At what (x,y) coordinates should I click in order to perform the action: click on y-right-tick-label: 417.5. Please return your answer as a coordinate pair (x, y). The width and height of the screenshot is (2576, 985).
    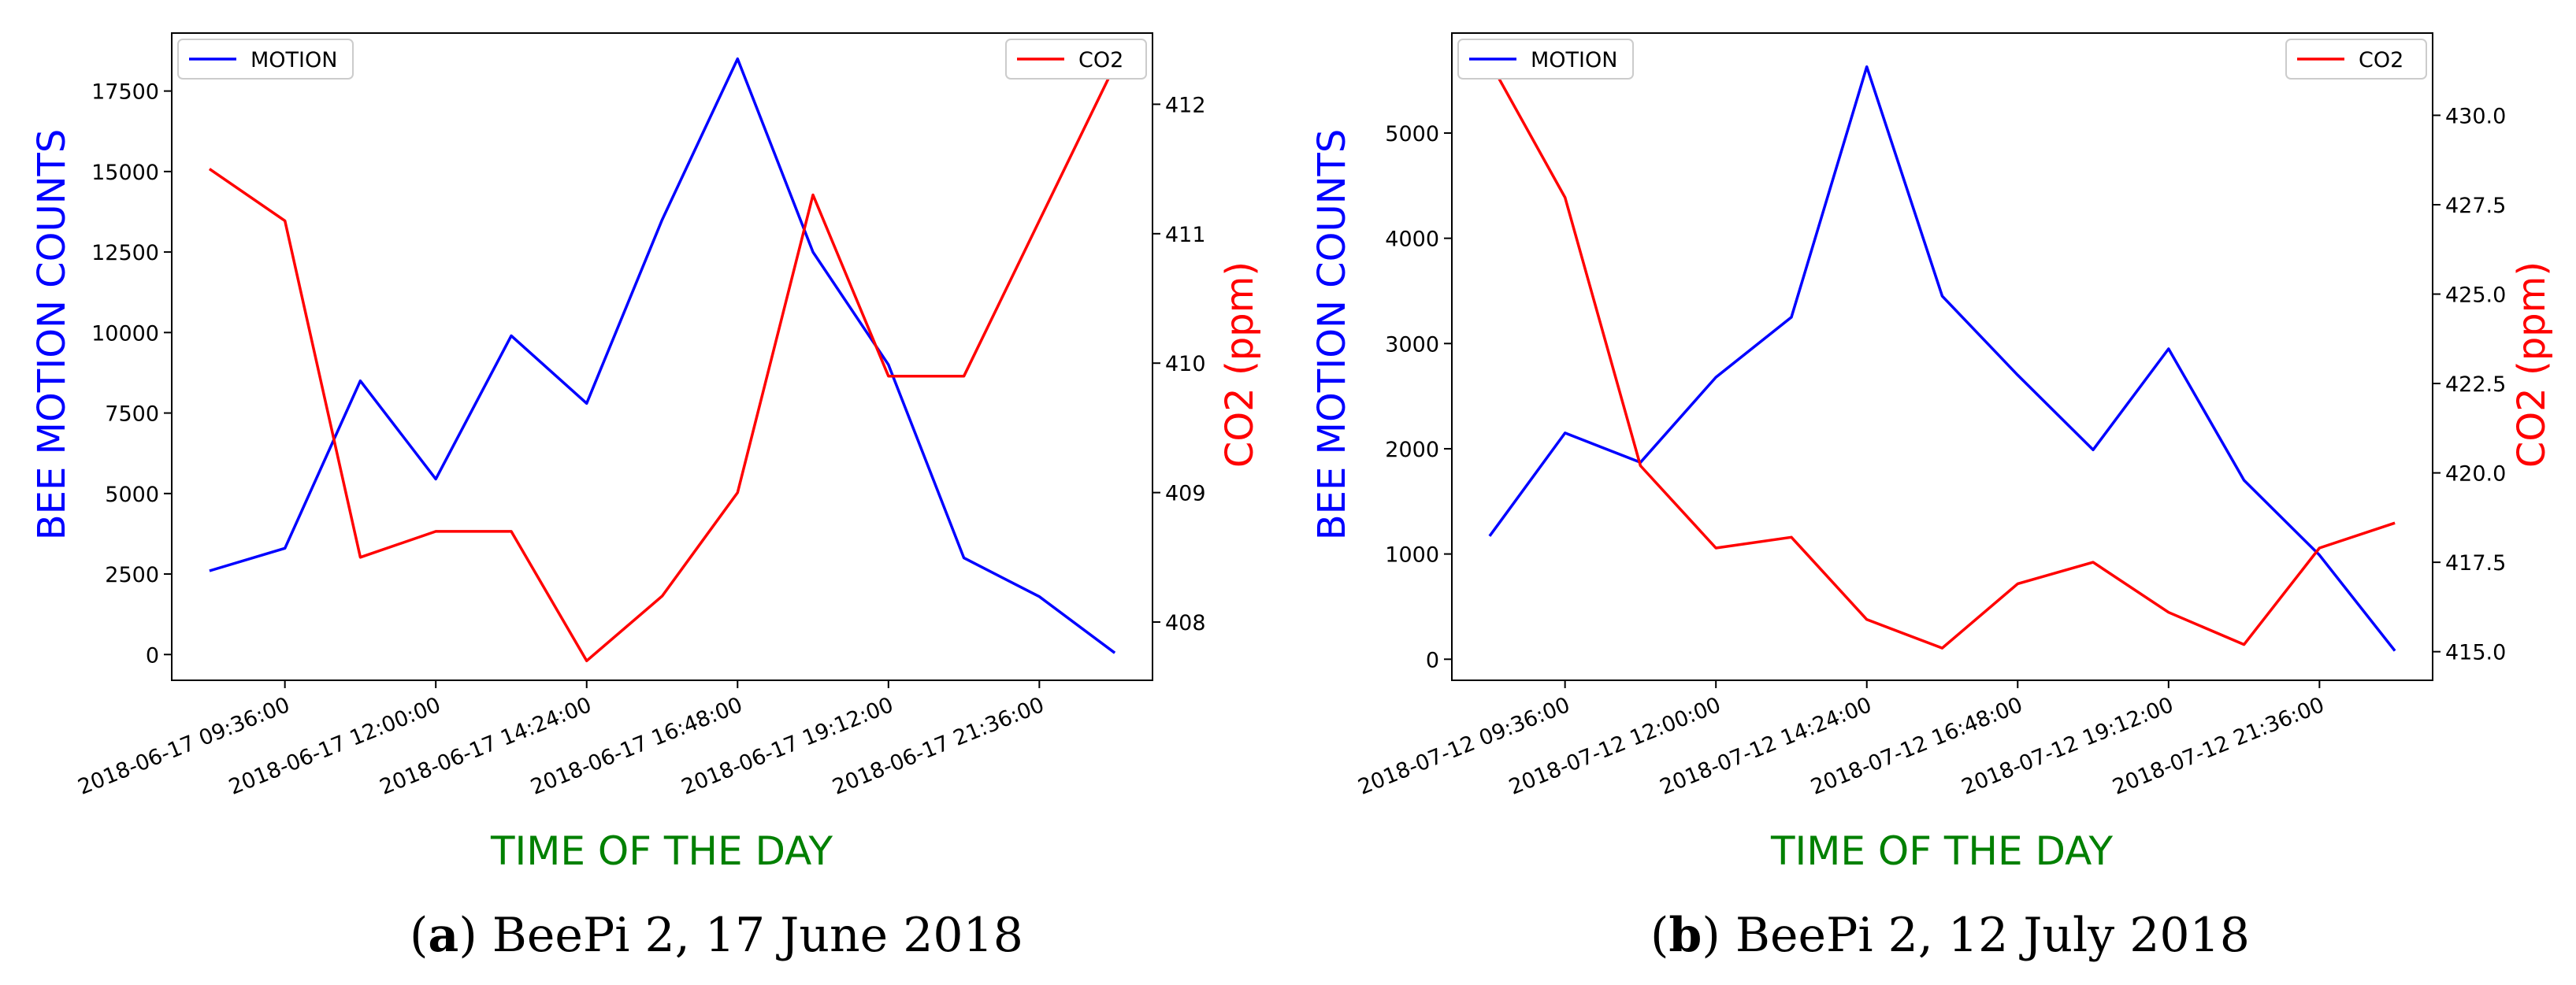
    Looking at the image, I should click on (2475, 563).